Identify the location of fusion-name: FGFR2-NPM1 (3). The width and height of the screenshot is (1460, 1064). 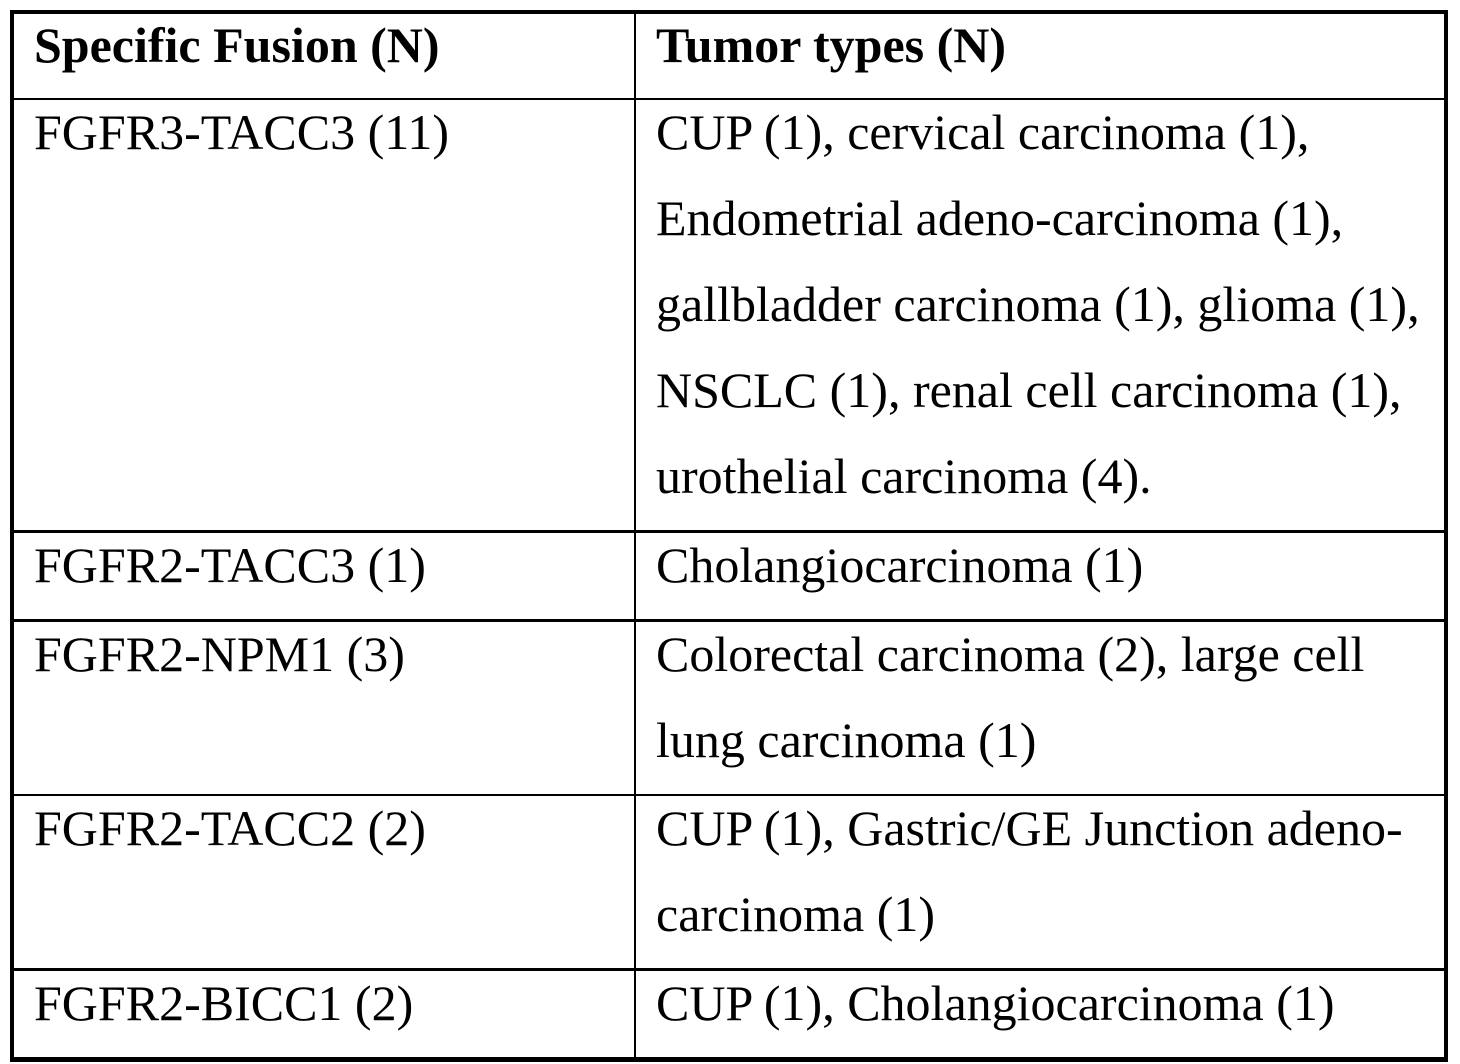
(219, 654).